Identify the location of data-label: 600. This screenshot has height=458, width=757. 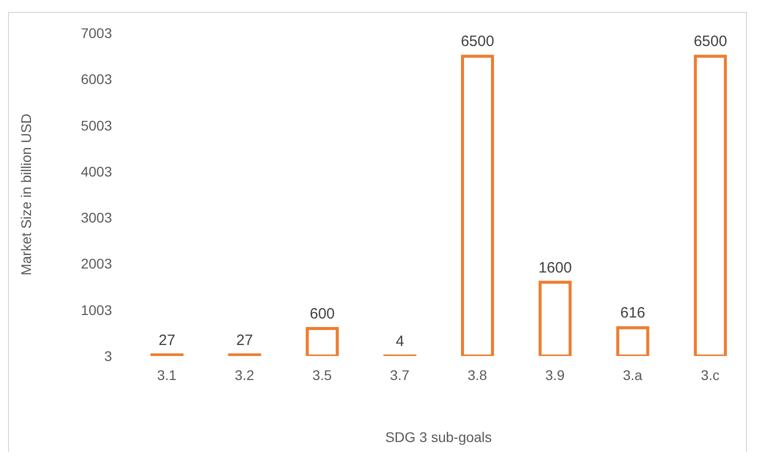
(322, 313).